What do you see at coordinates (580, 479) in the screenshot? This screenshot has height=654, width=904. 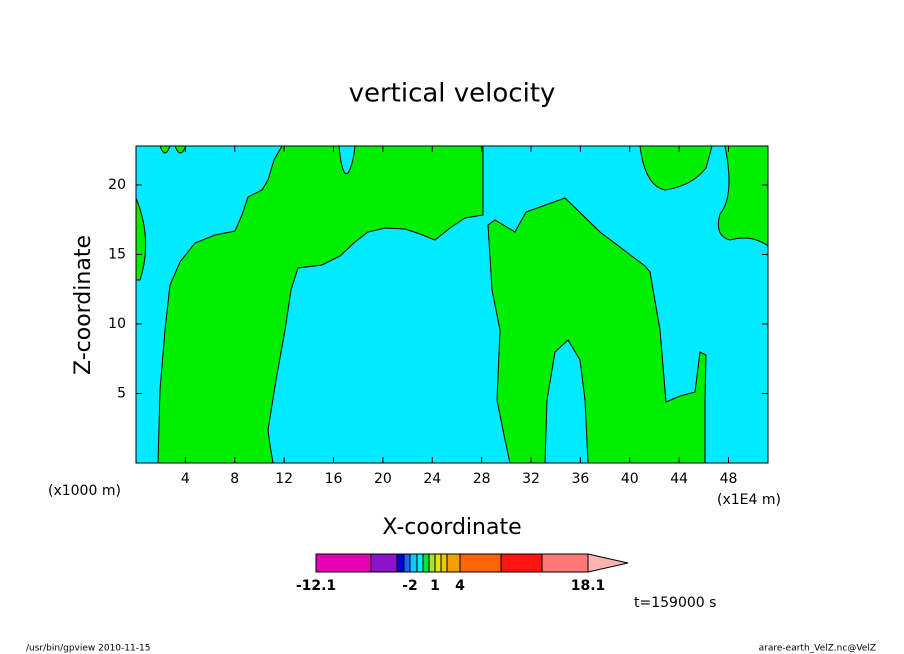 I see `x-tick-label: 36` at bounding box center [580, 479].